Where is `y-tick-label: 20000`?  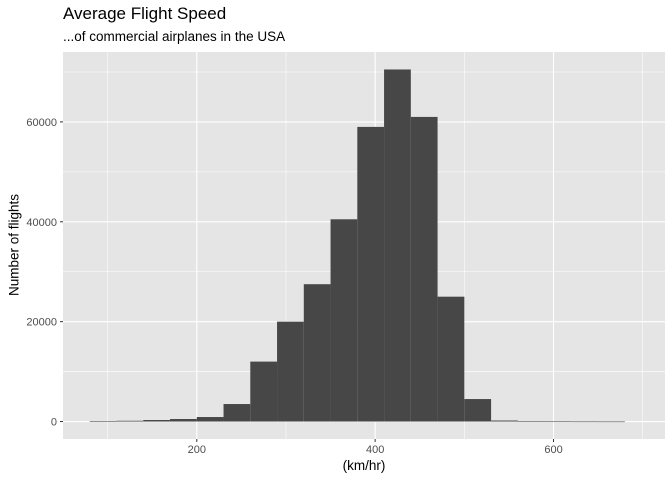
y-tick-label: 20000 is located at coordinates (41, 323).